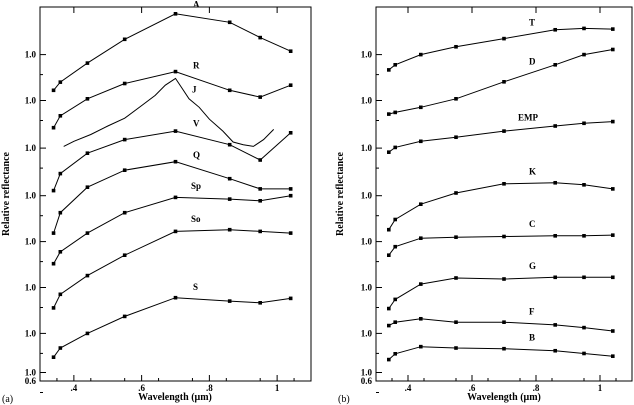 This screenshot has height=405, width=634. I want to click on y-tick-label: 0.6, so click(31, 381).